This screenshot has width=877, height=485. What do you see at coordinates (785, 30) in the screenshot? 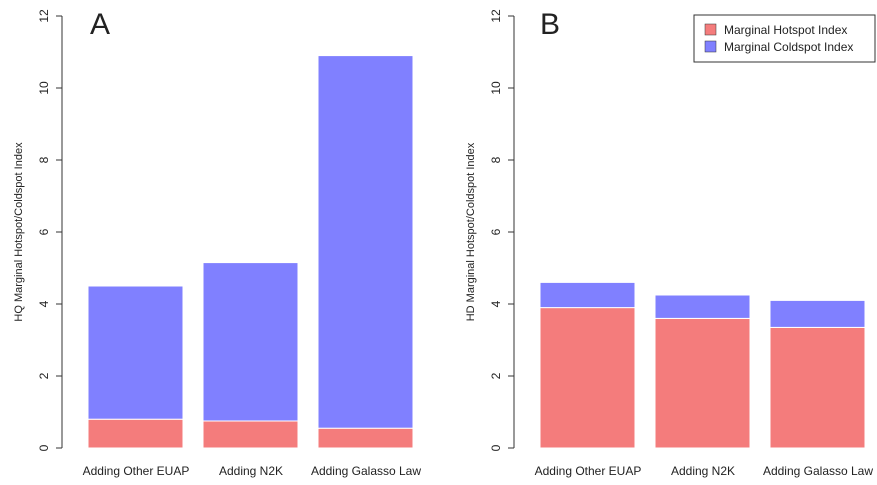
I see `legend-label-hotspot: Marginal Hotspot Index` at bounding box center [785, 30].